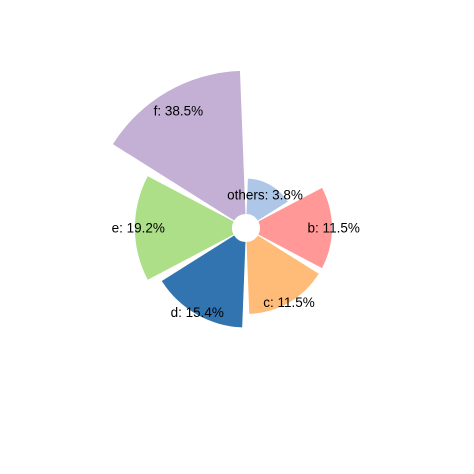 This screenshot has width=474, height=474. What do you see at coordinates (265, 195) in the screenshot?
I see `slice-label-others: others: 3.8%` at bounding box center [265, 195].